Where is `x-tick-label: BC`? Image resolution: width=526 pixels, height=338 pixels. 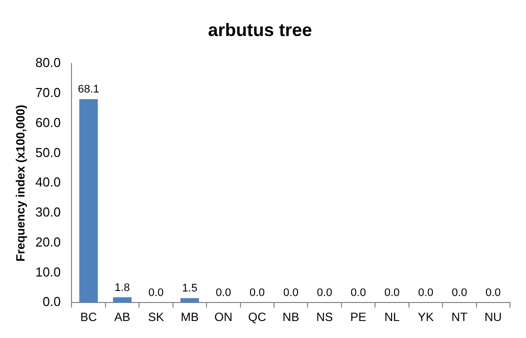
x-tick-label: BC is located at coordinates (89, 317).